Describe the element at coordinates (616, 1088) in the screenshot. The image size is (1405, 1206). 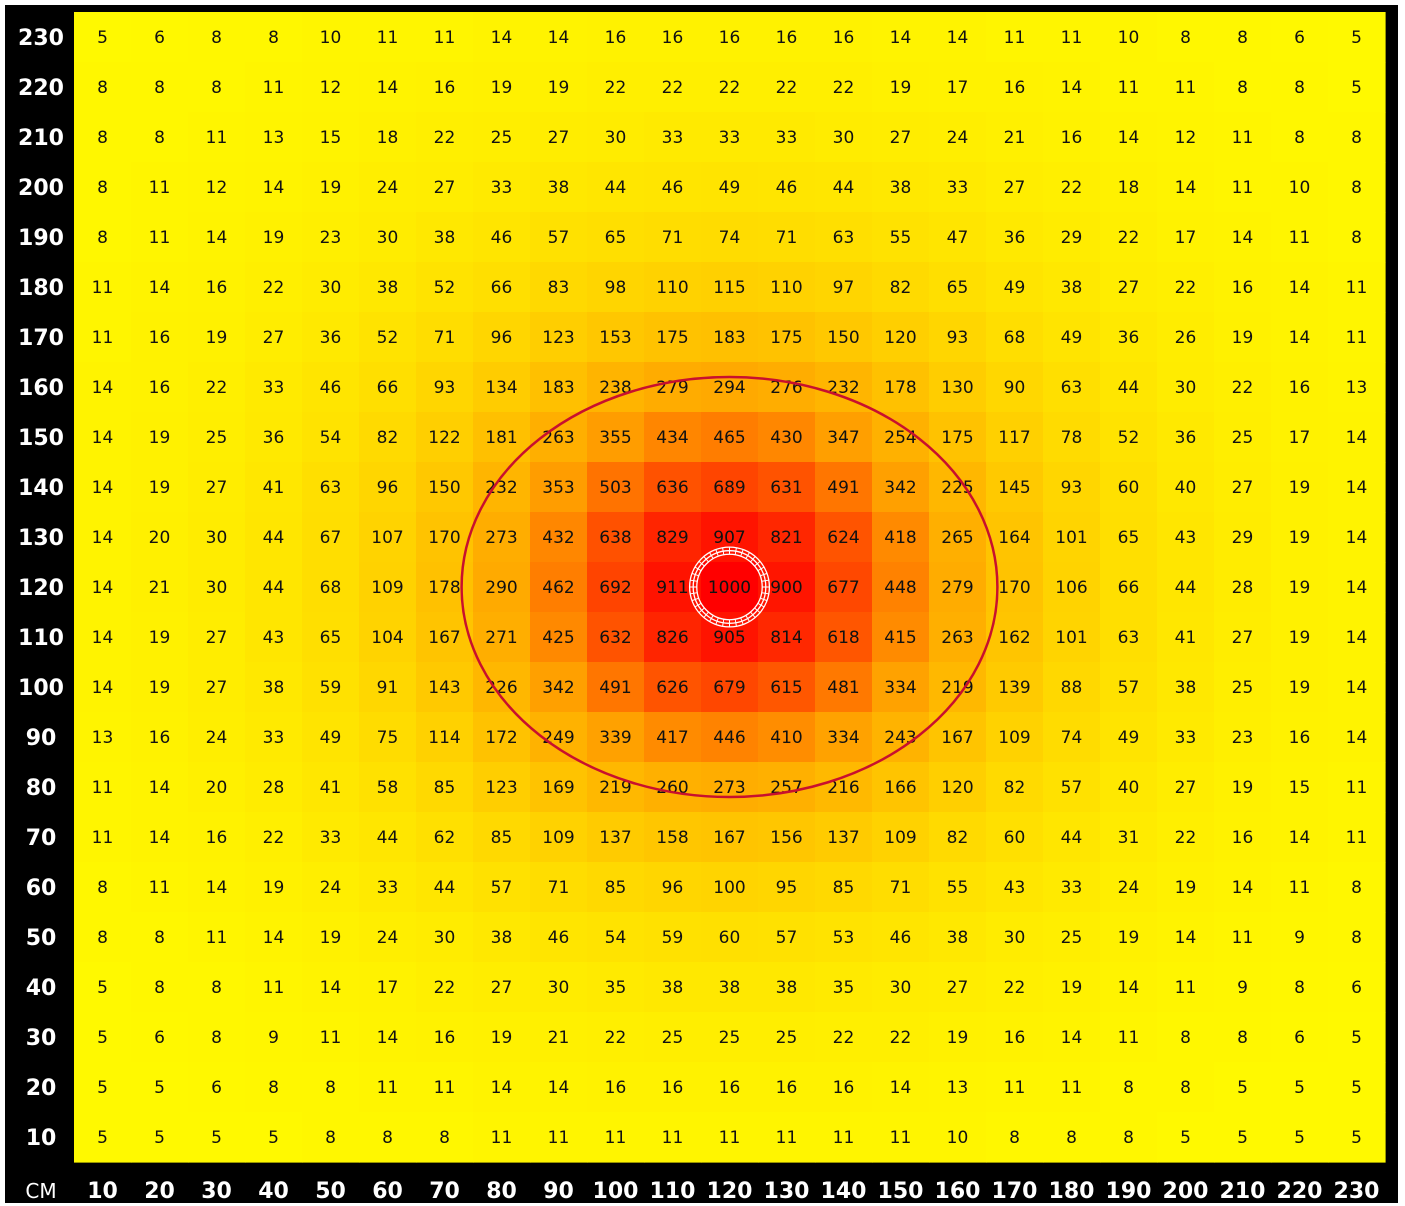
I see `cell-value: 16` at that location.